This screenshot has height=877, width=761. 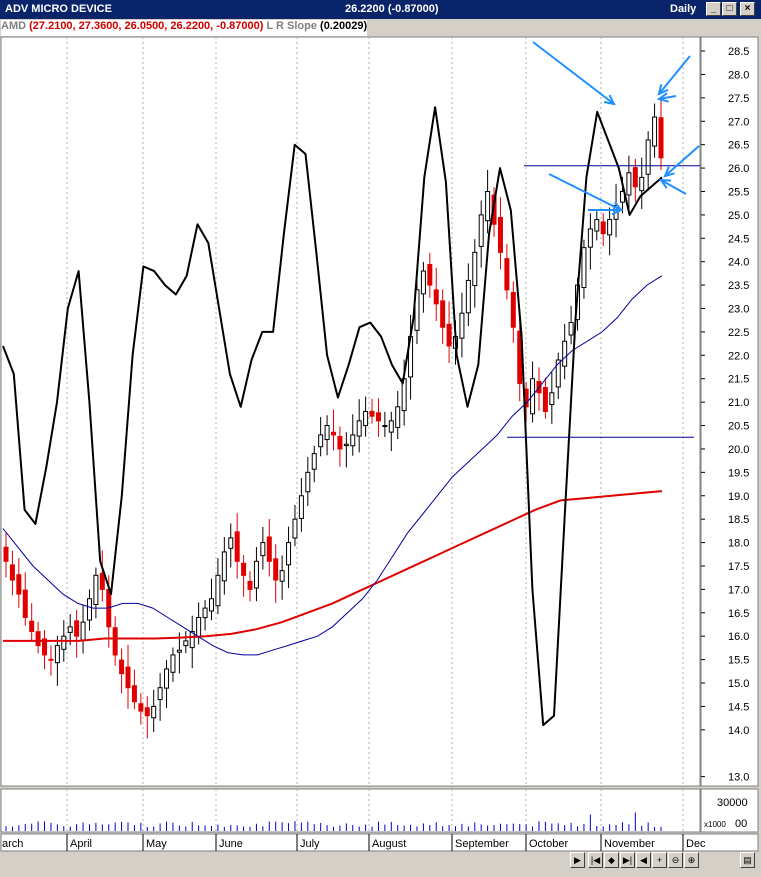 I want to click on month-label: November, so click(x=629, y=844).